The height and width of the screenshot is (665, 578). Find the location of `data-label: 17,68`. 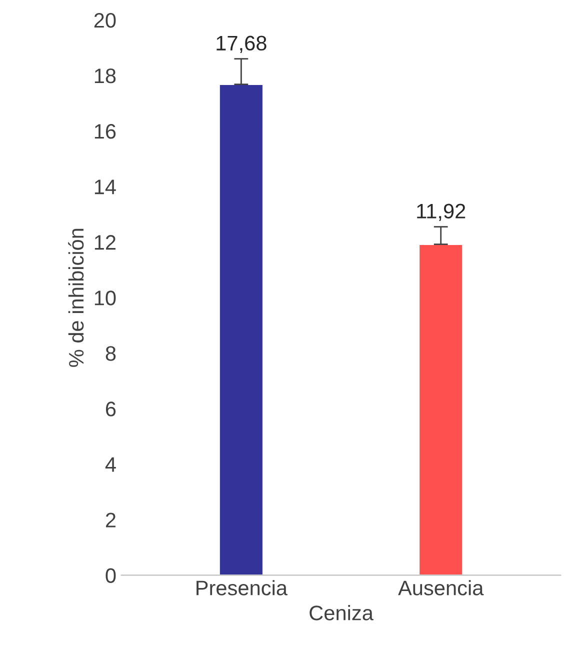

data-label: 17,68 is located at coordinates (241, 44).